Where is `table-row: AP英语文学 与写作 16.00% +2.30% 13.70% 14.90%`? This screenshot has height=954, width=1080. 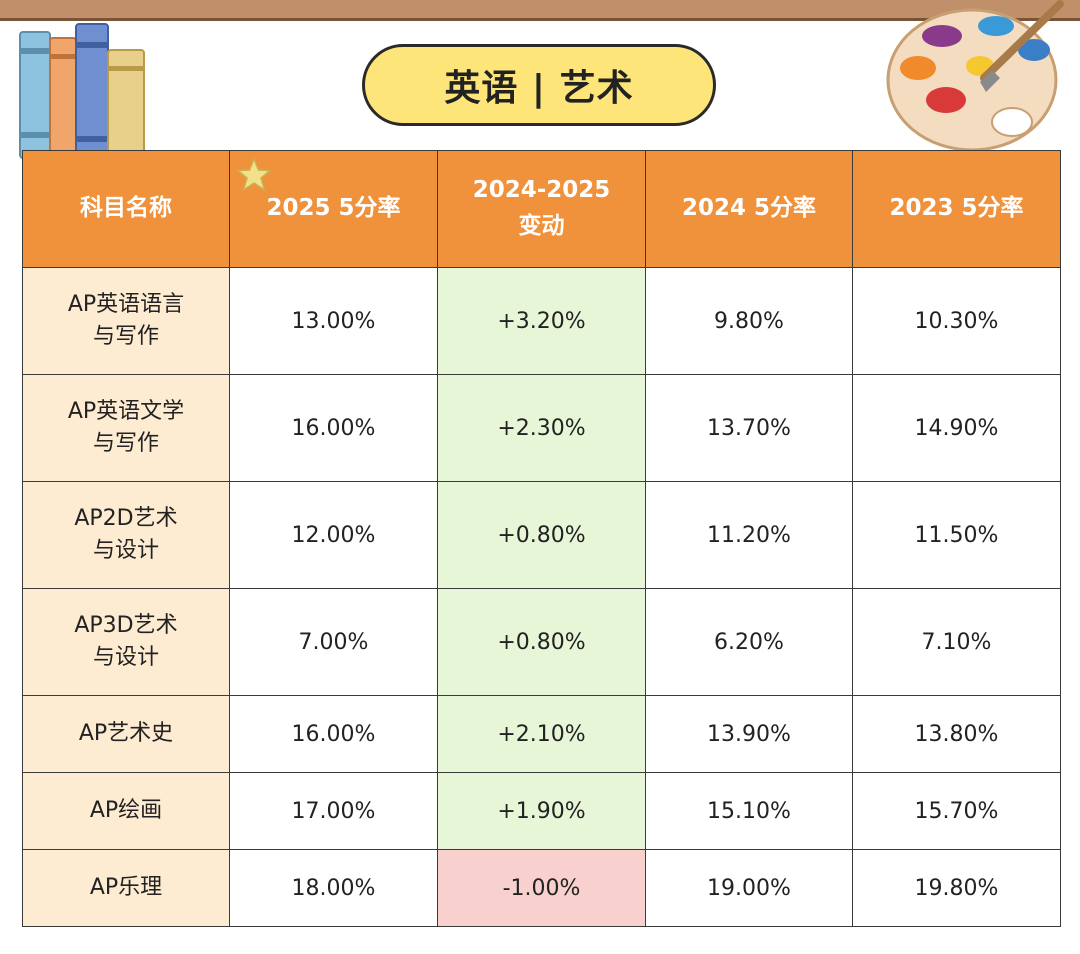 table-row: AP英语文学 与写作 16.00% +2.30% 13.70% 14.90% is located at coordinates (541, 428).